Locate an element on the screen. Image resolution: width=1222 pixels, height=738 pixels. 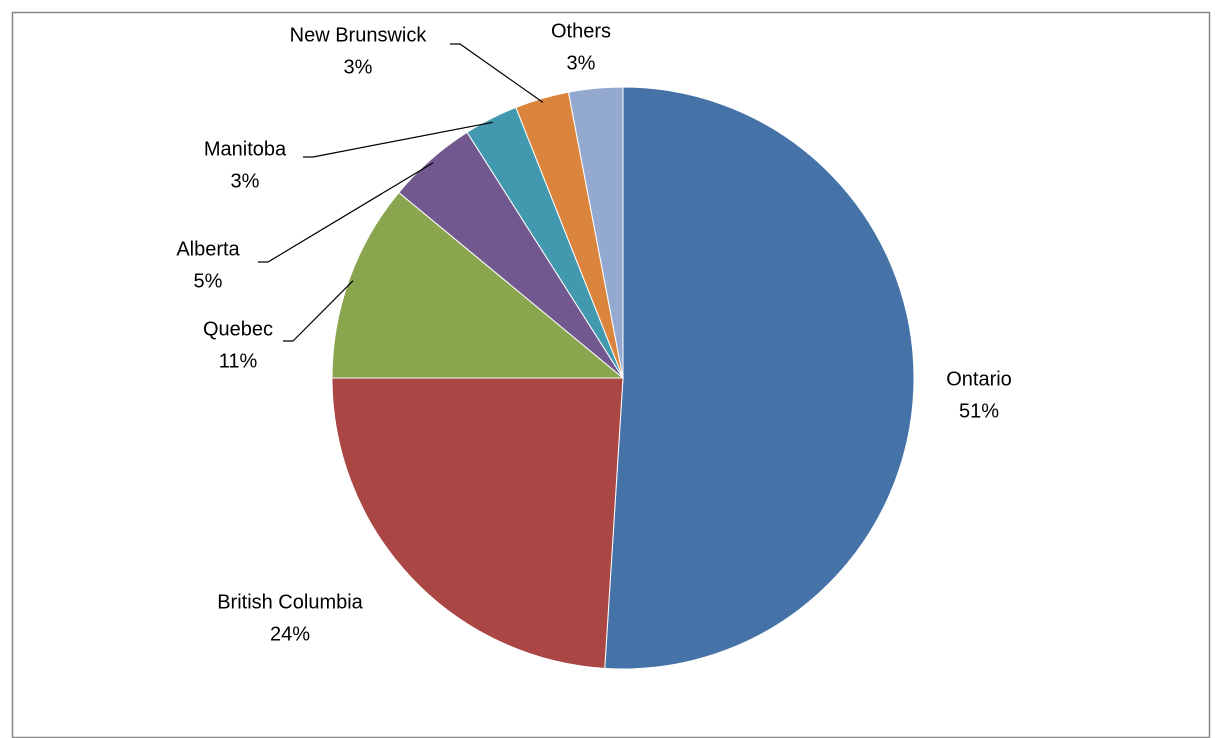
slice-value-label: 24% is located at coordinates (290, 634).